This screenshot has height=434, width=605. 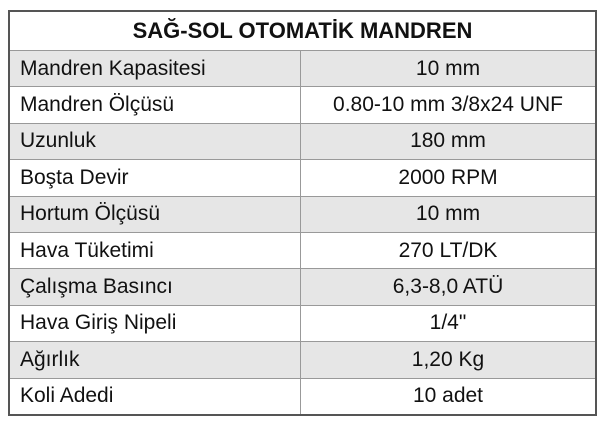 I want to click on spec-value: 2000 RPM, so click(x=448, y=178).